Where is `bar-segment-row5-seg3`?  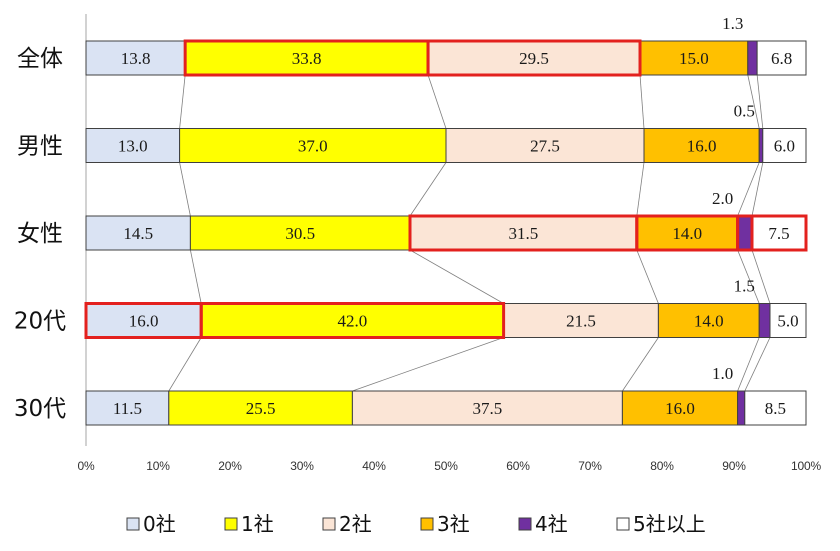
bar-segment-row5-seg3 is located at coordinates (487, 408).